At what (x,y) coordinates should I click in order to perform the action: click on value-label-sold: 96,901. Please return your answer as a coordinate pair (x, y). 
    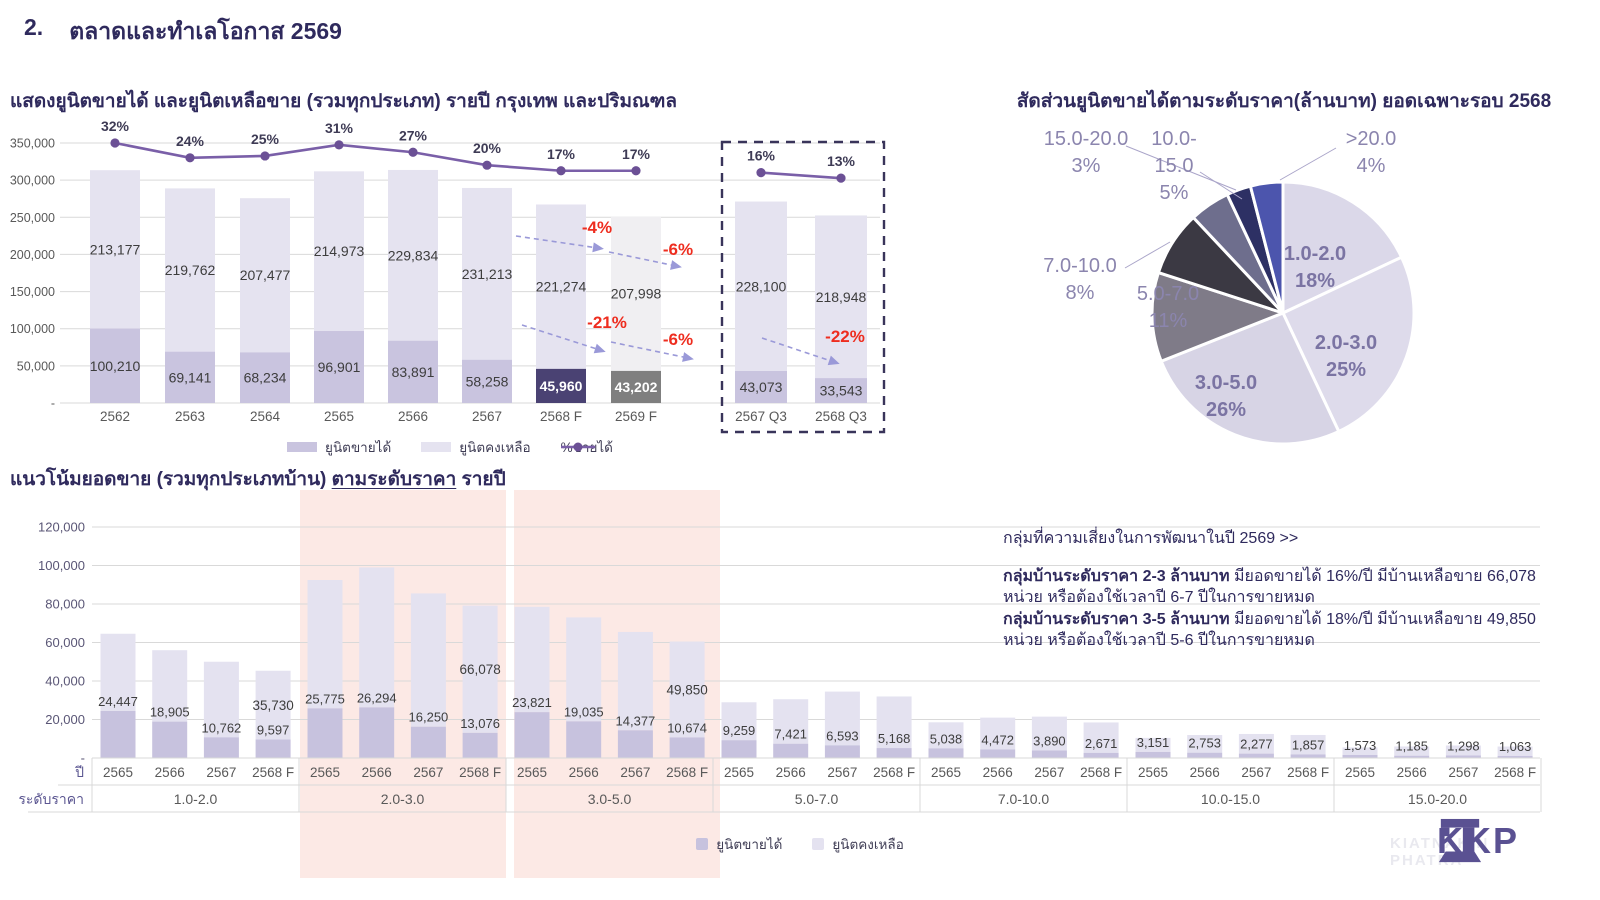
    Looking at the image, I should click on (339, 367).